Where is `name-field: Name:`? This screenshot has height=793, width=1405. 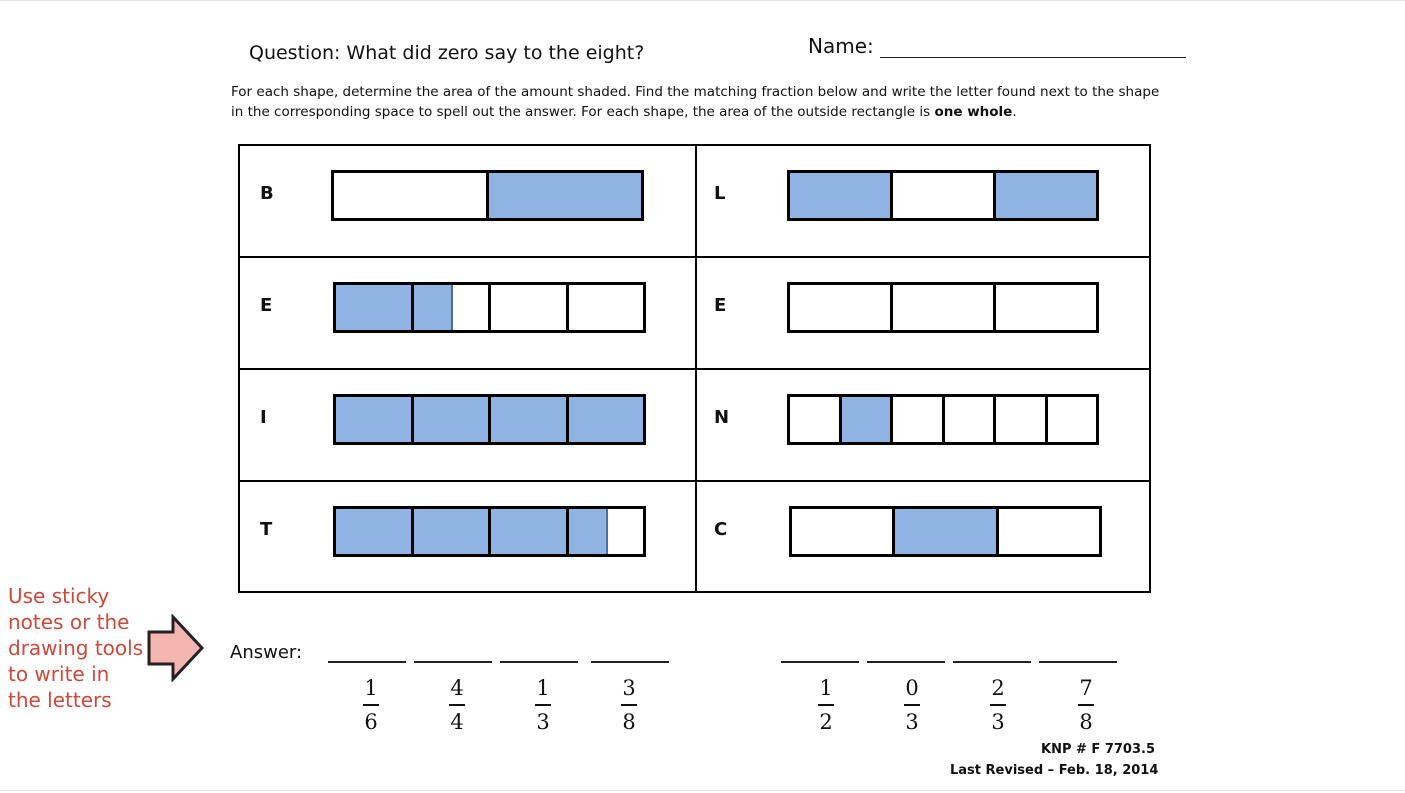
name-field: Name: is located at coordinates (997, 46).